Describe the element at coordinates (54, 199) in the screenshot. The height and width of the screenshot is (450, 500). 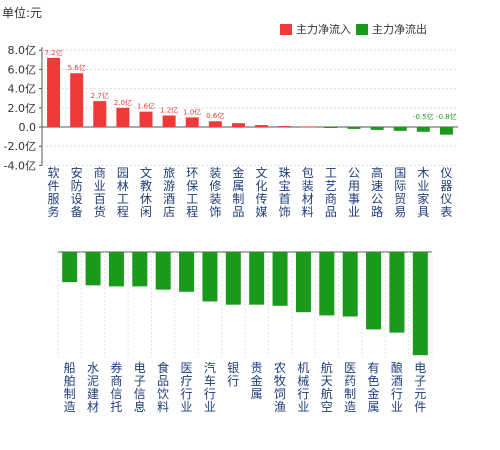
I see `category-label: 服` at that location.